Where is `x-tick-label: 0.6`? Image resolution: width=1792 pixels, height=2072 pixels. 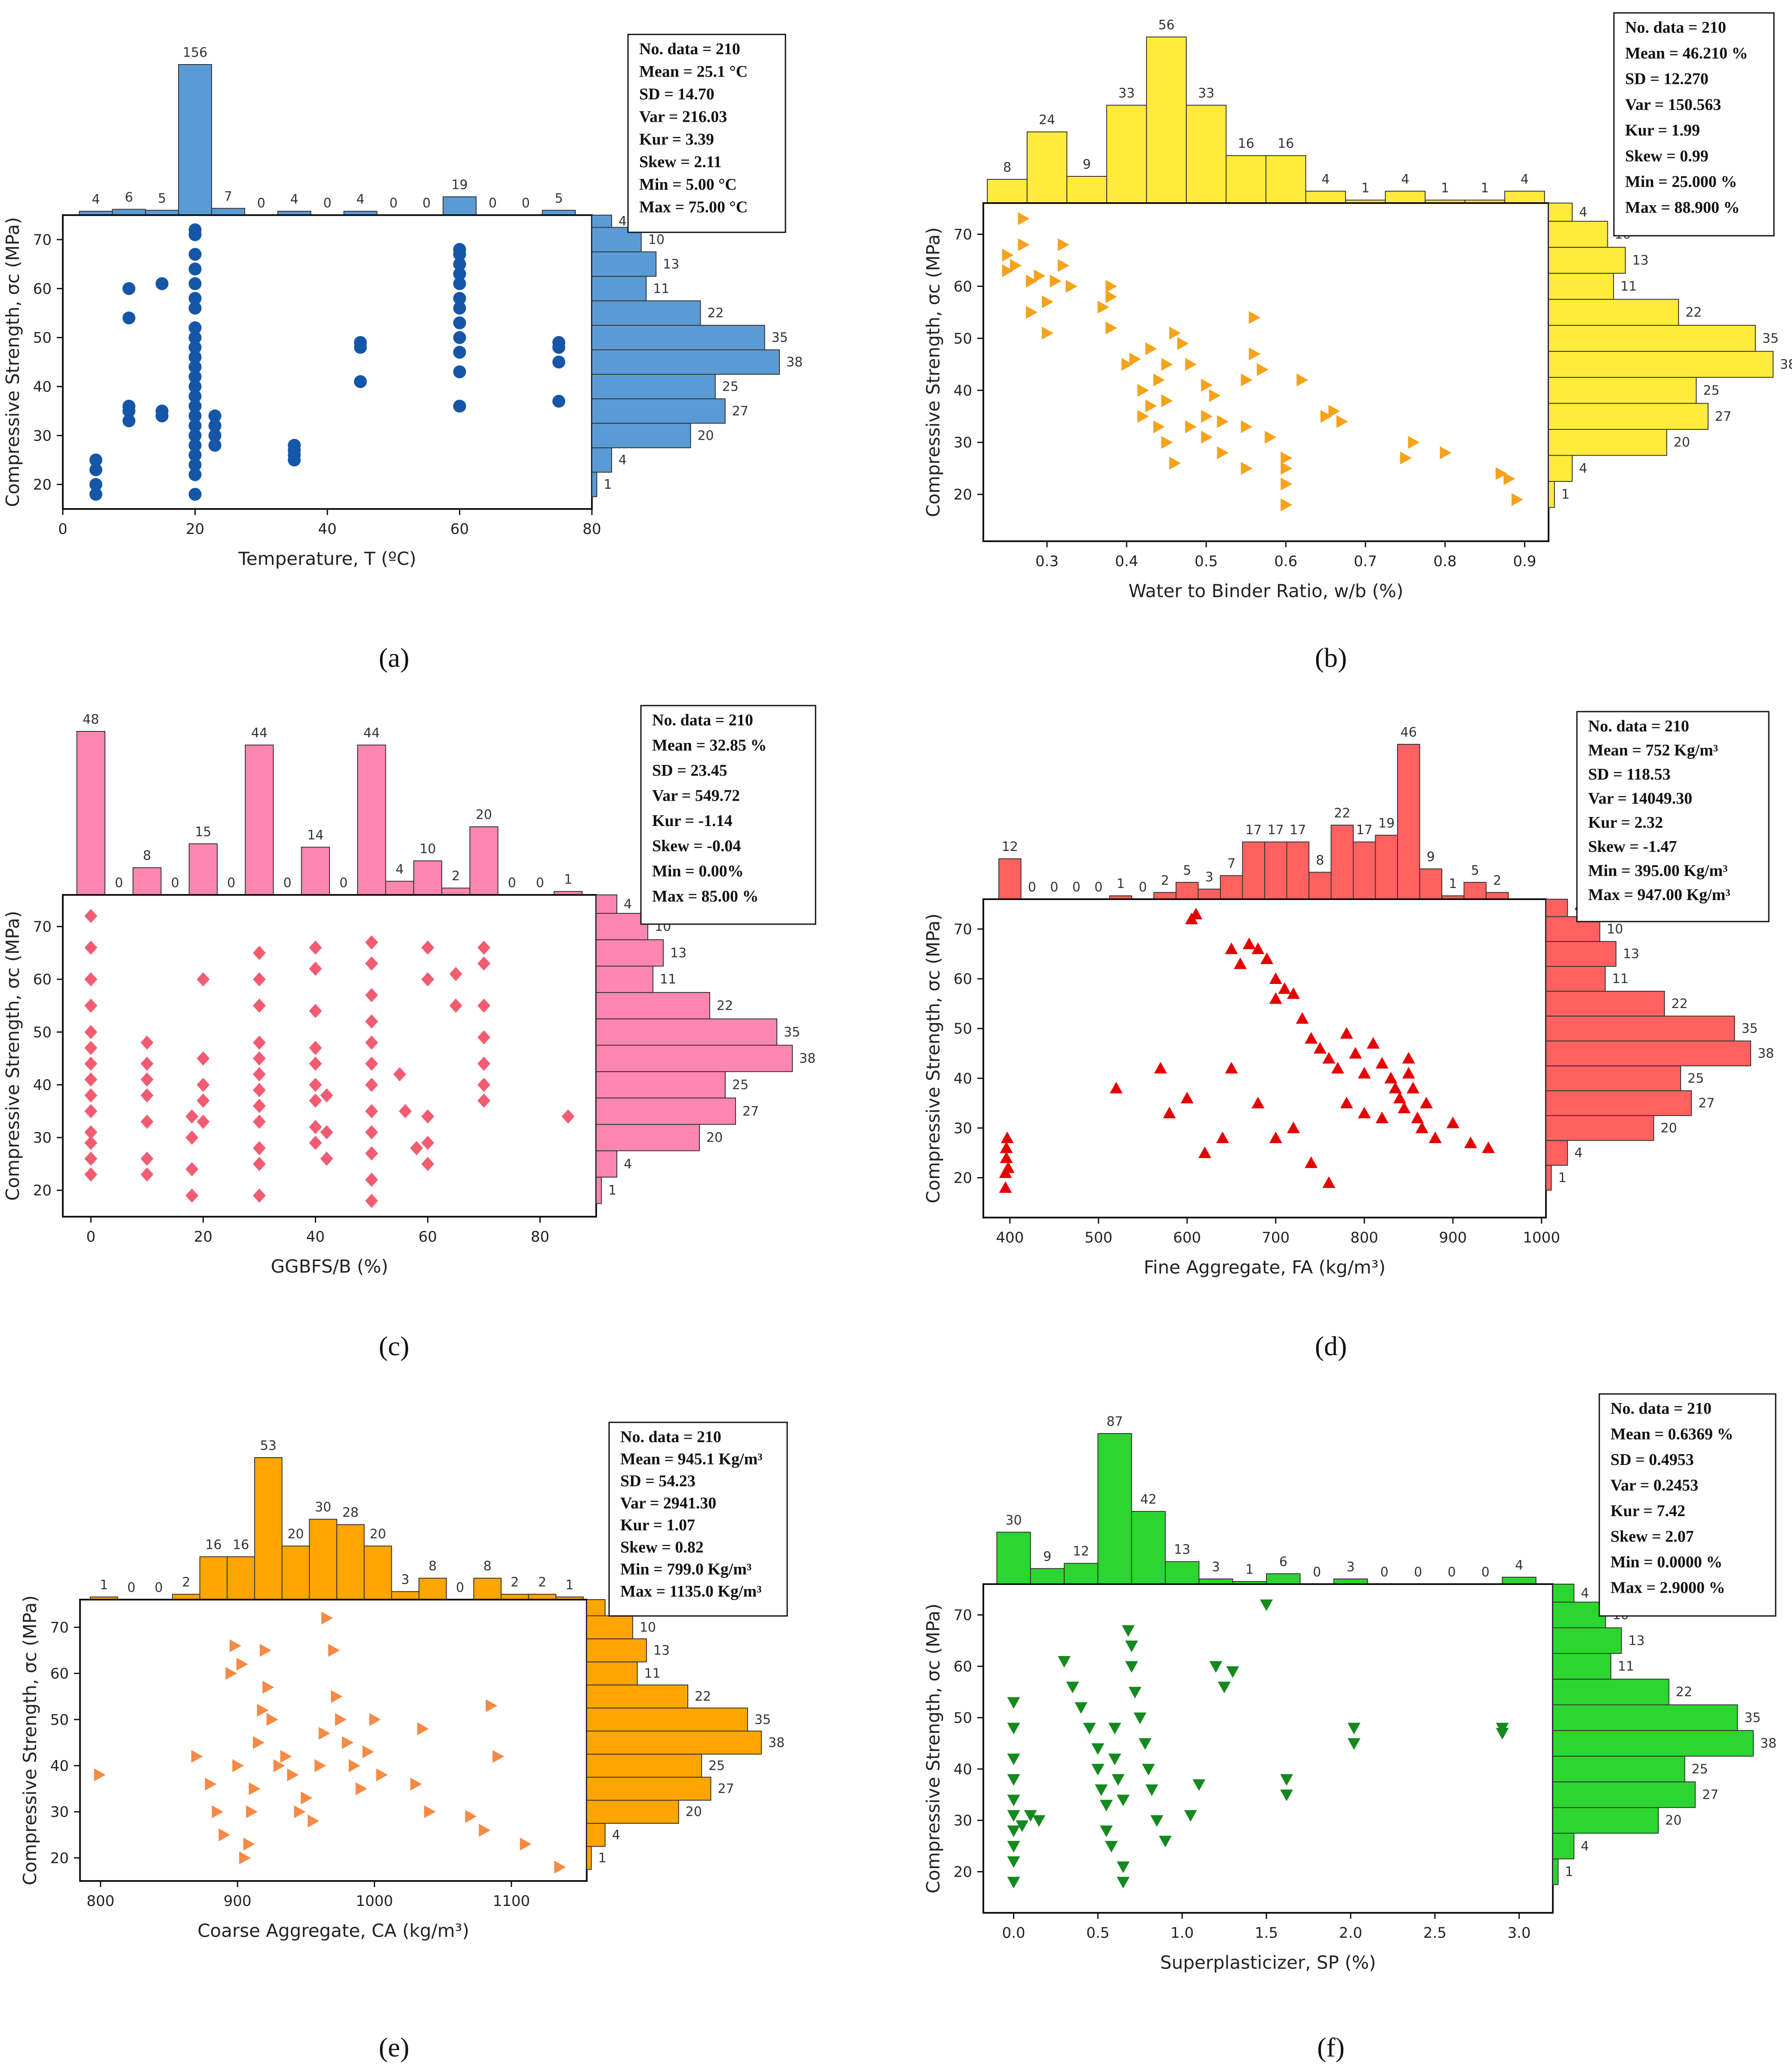 x-tick-label: 0.6 is located at coordinates (1285, 561).